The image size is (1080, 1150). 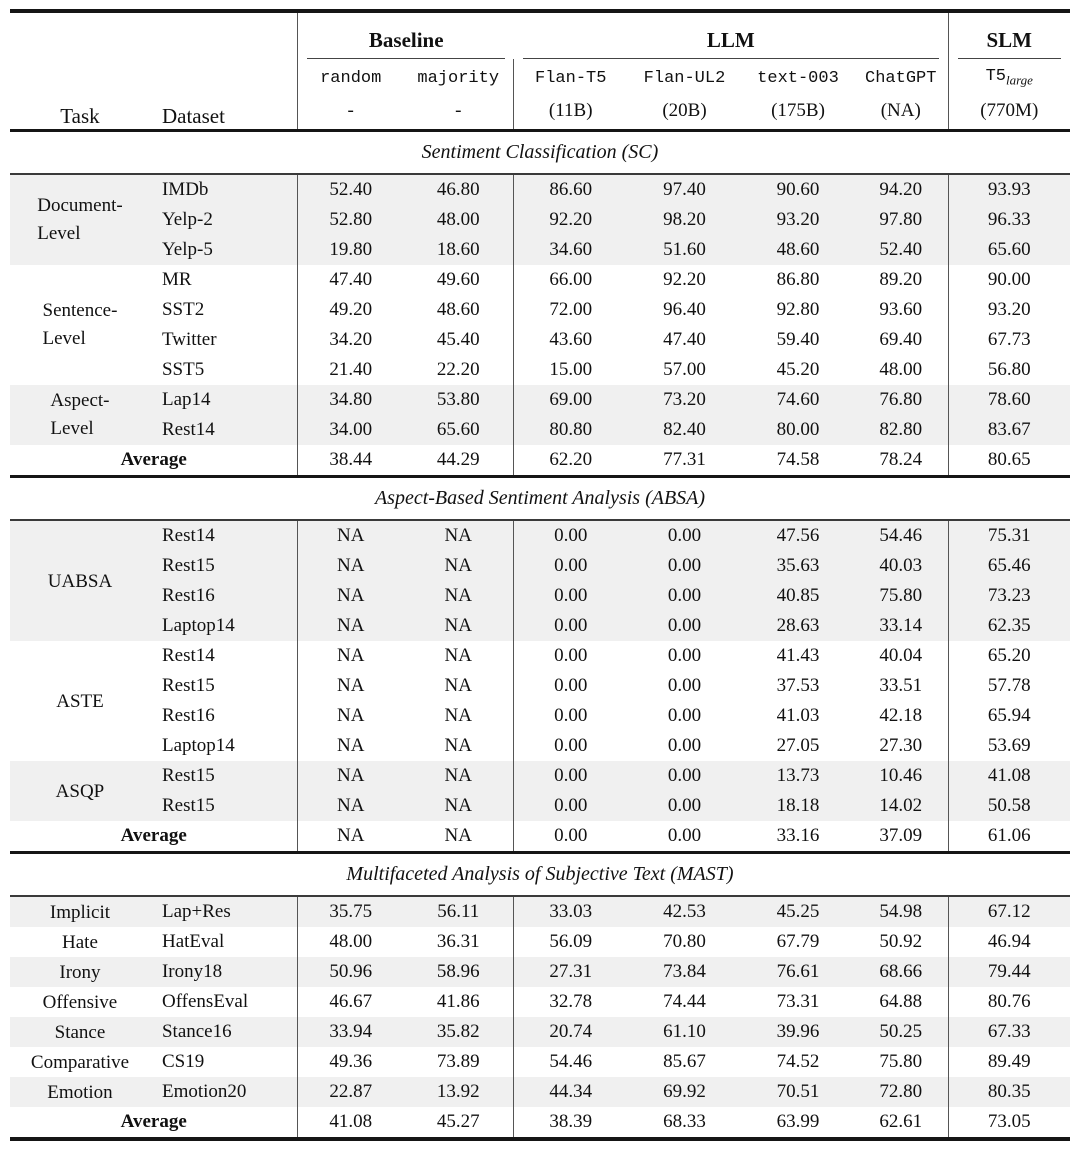 What do you see at coordinates (684, 309) in the screenshot?
I see `score-cell: 96.40` at bounding box center [684, 309].